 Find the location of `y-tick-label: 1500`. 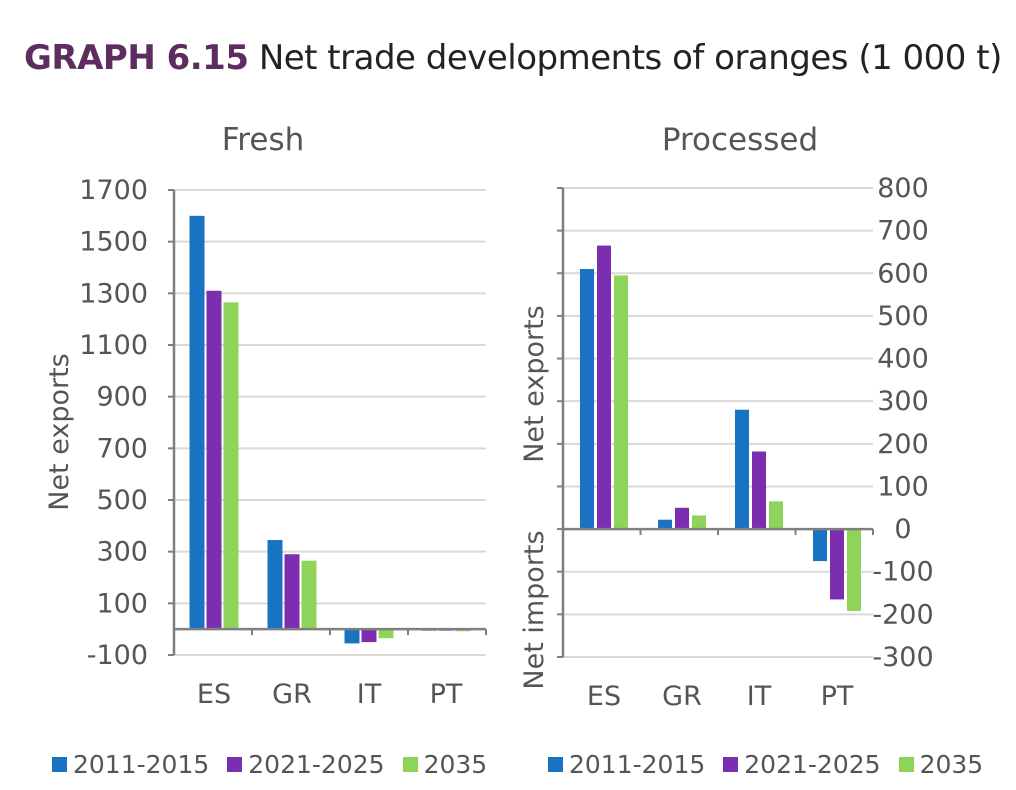

y-tick-label: 1500 is located at coordinates (113, 242).